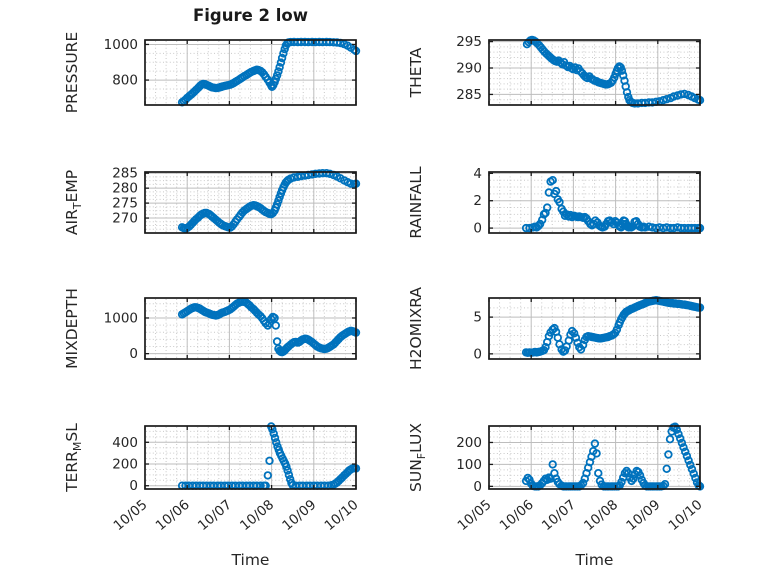 The width and height of the screenshot is (778, 583). What do you see at coordinates (417, 457) in the screenshot?
I see `y-axis-label-sun-flux: SUNF​LUX` at bounding box center [417, 457].